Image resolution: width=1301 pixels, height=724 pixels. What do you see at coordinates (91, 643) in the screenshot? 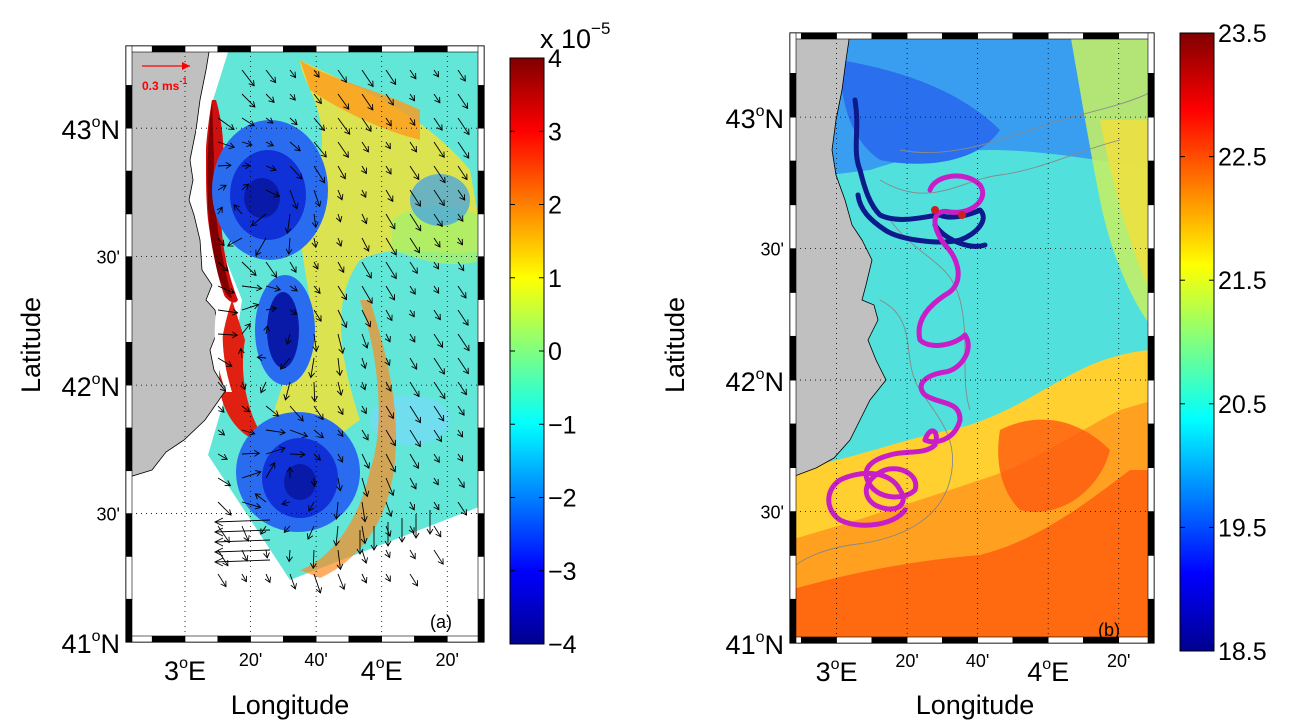
I see `latitude-tick-label: 41oN` at bounding box center [91, 643].